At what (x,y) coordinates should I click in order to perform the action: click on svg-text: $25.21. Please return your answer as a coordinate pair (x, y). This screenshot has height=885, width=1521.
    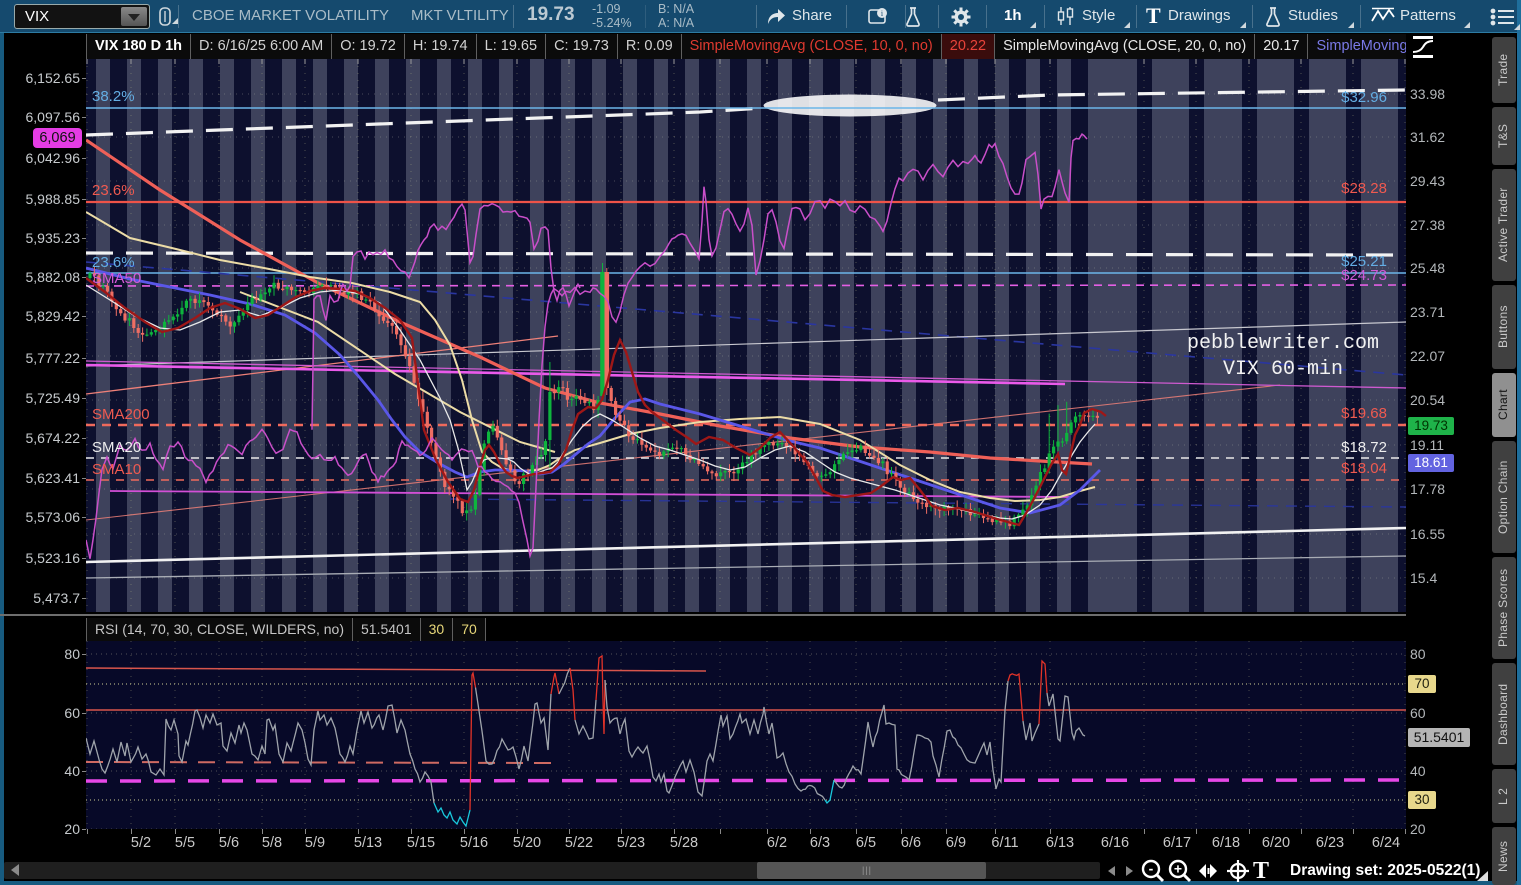
    Looking at the image, I should click on (1364, 261).